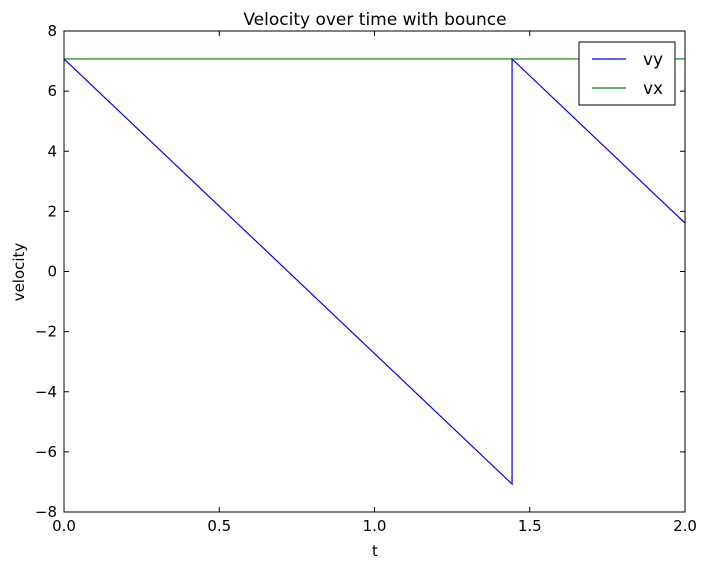  I want to click on y-tick-label: −2, so click(46, 332).